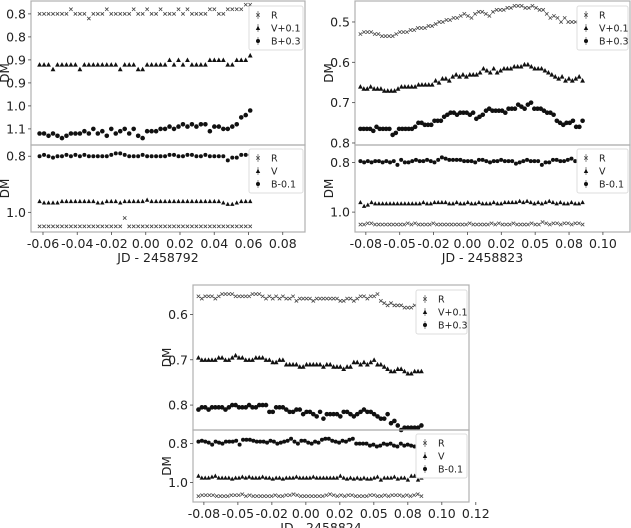 The image size is (631, 528). I want to click on legend-label: B-0.1, so click(283, 185).